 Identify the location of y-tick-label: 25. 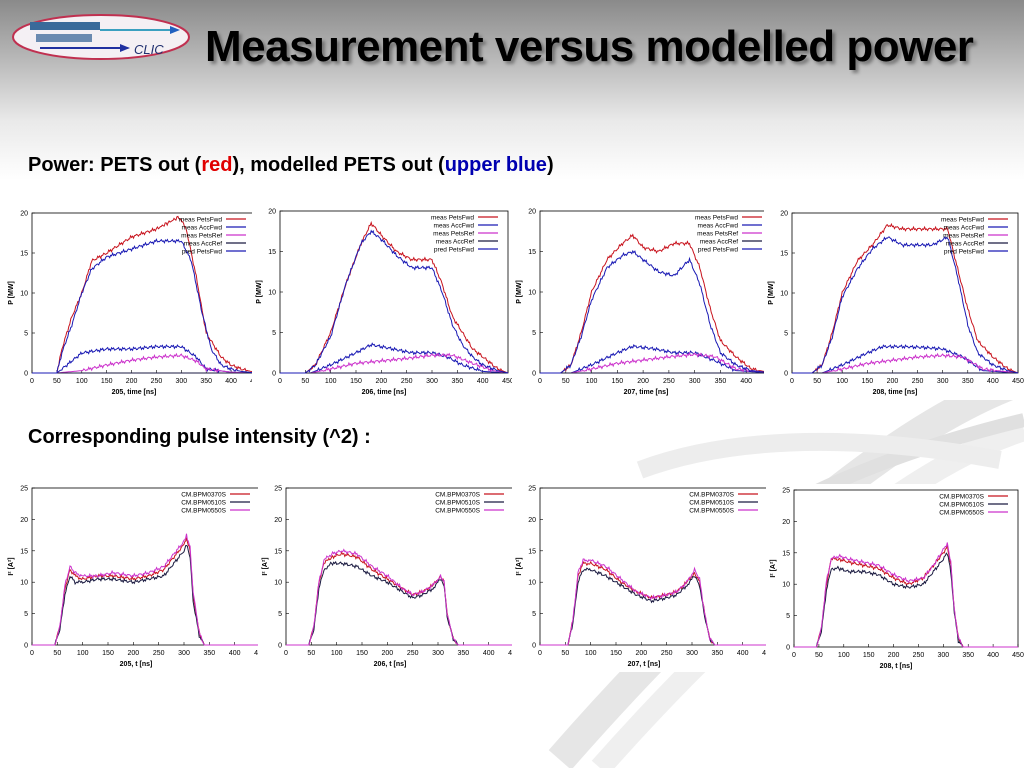
(278, 489).